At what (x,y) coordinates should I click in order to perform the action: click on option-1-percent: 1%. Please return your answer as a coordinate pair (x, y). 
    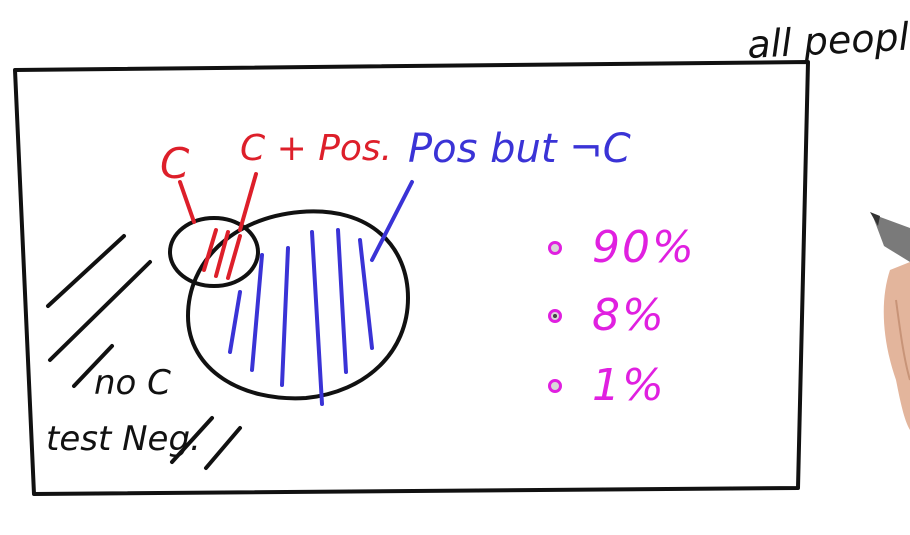
    Looking at the image, I should click on (607, 385).